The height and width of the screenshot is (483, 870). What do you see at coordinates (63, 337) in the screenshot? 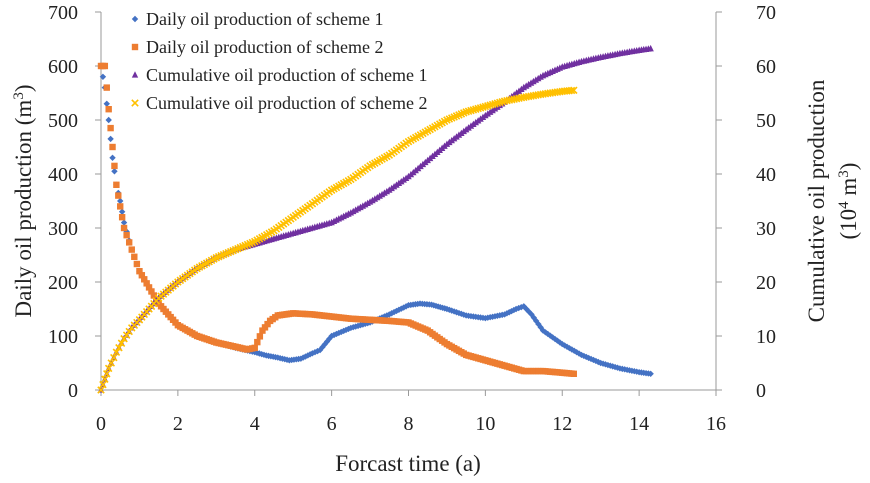
I see `y-left-tick-label: 100` at bounding box center [63, 337].